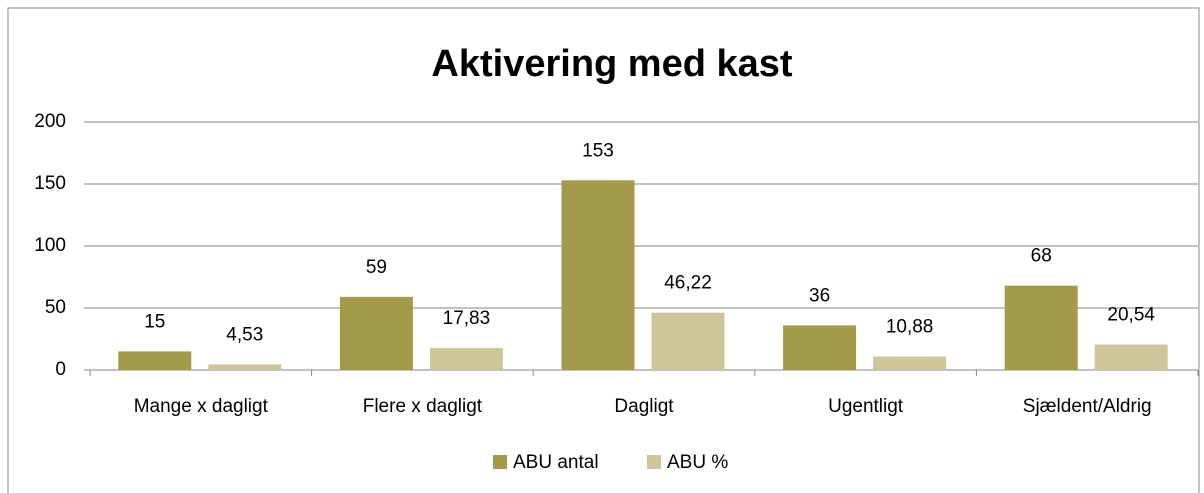 The height and width of the screenshot is (493, 1204). What do you see at coordinates (55, 307) in the screenshot?
I see `y-tick-label: 50` at bounding box center [55, 307].